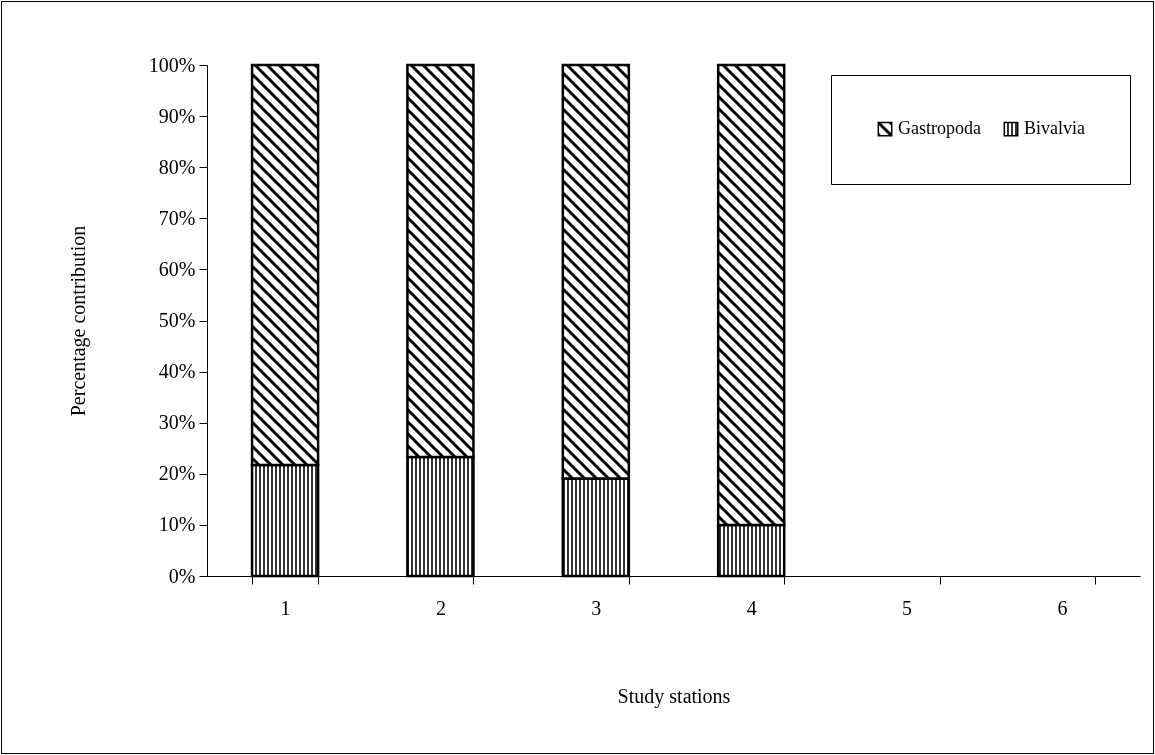  Describe the element at coordinates (177, 217) in the screenshot. I see `y-tick-label: 70%` at that location.